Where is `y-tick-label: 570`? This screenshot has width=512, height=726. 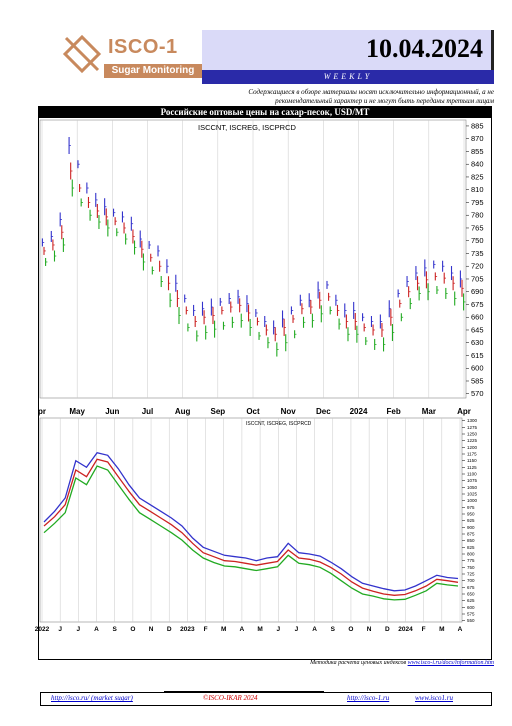
y-tick-label: 570 is located at coordinates (477, 393).